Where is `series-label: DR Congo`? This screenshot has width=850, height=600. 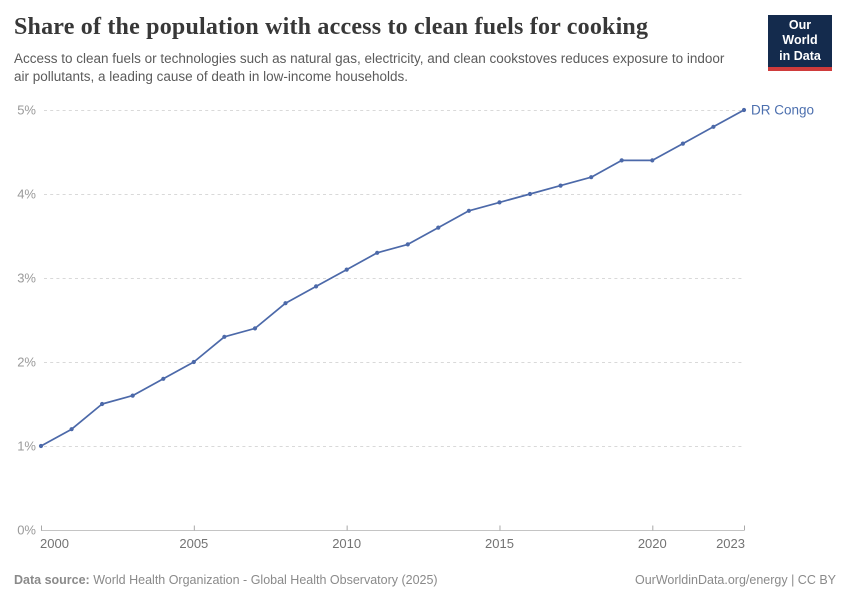 series-label: DR Congo is located at coordinates (782, 110).